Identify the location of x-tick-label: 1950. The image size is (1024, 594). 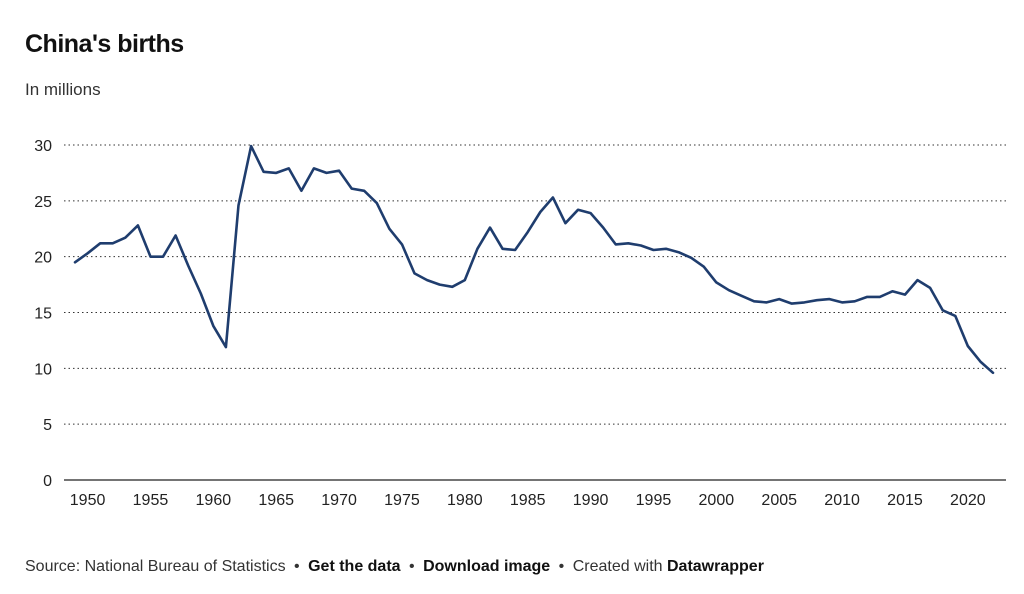
(88, 500).